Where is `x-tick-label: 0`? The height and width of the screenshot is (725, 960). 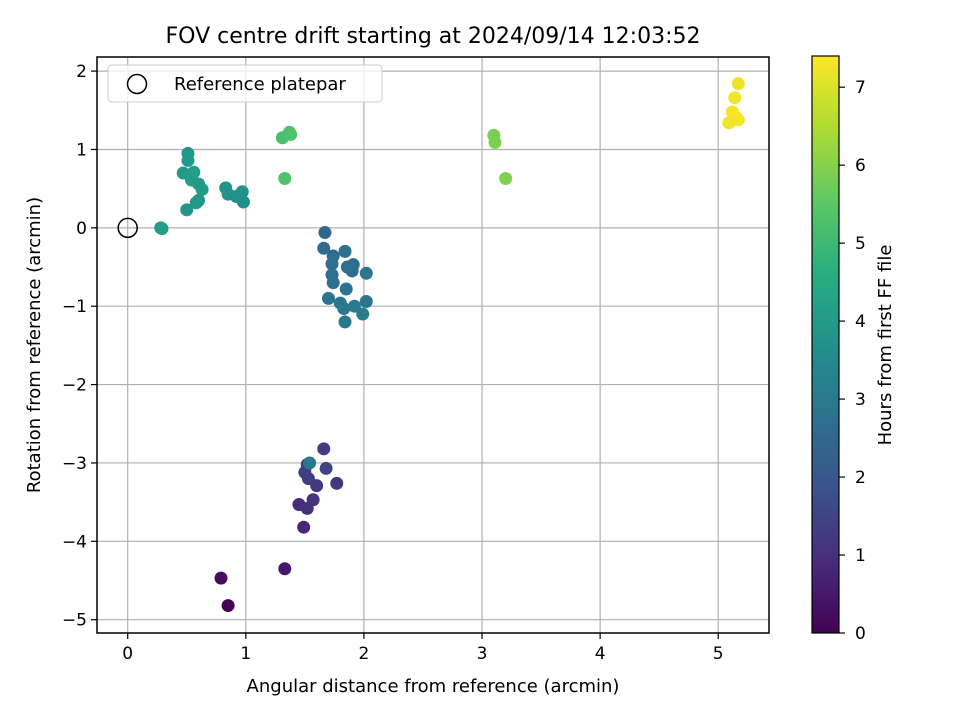 x-tick-label: 0 is located at coordinates (127, 654).